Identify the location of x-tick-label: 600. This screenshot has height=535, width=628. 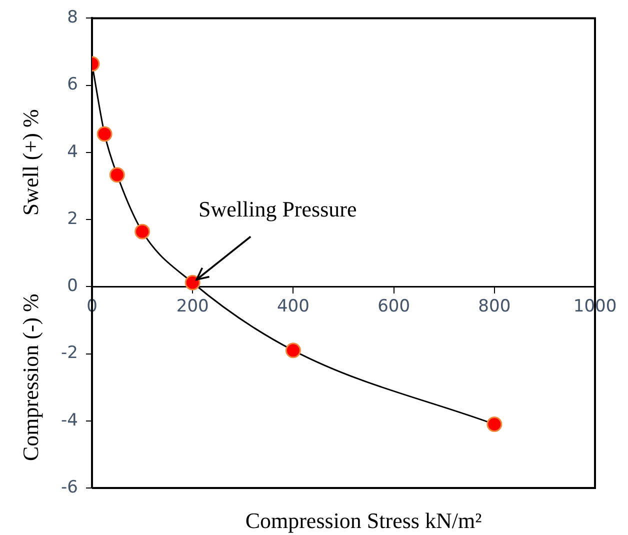
(394, 306).